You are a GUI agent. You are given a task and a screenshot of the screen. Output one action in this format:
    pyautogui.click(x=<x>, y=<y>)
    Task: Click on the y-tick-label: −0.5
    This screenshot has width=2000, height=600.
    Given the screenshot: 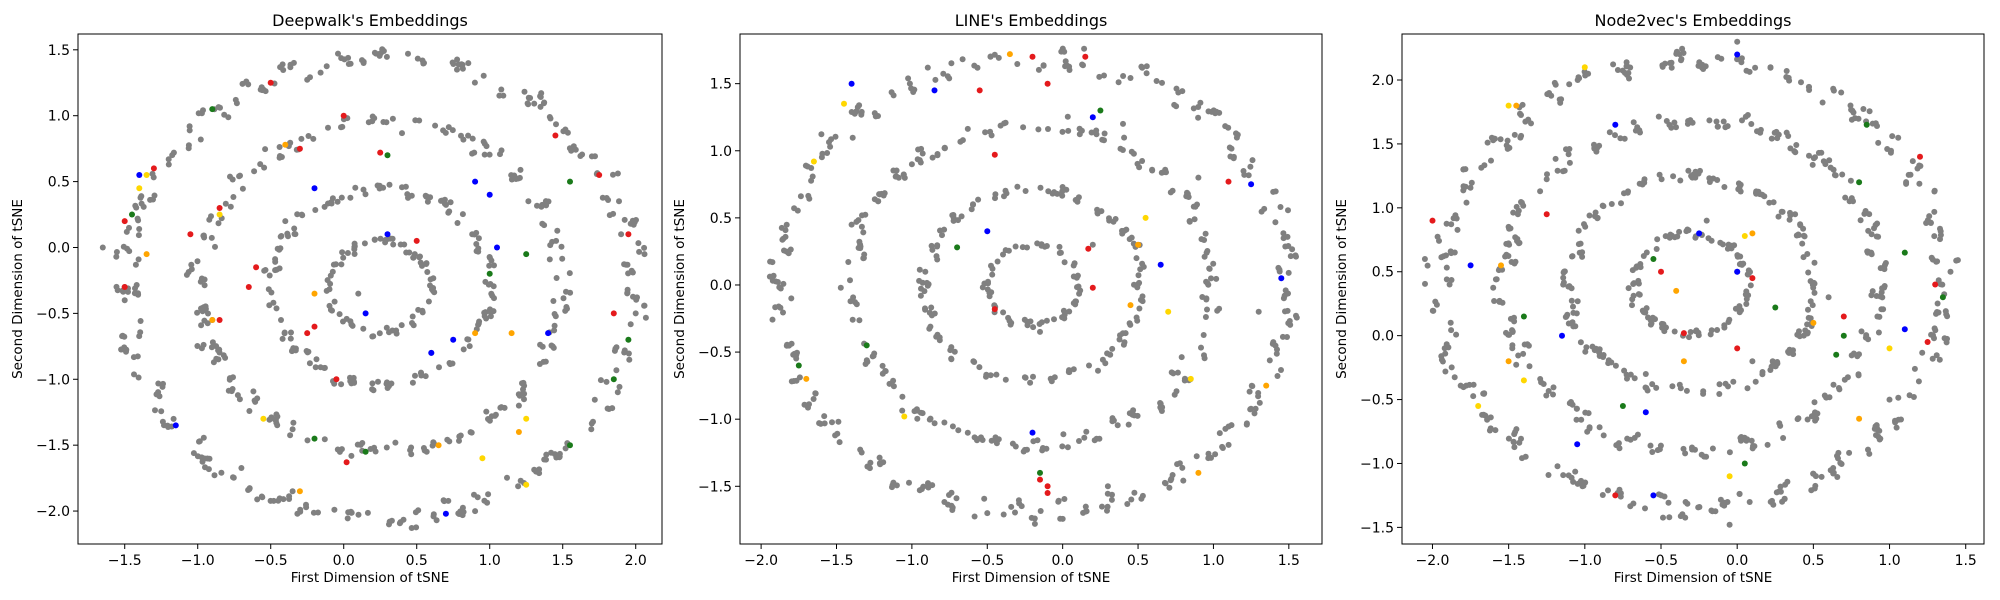 What is the action you would take?
    pyautogui.click(x=715, y=353)
    